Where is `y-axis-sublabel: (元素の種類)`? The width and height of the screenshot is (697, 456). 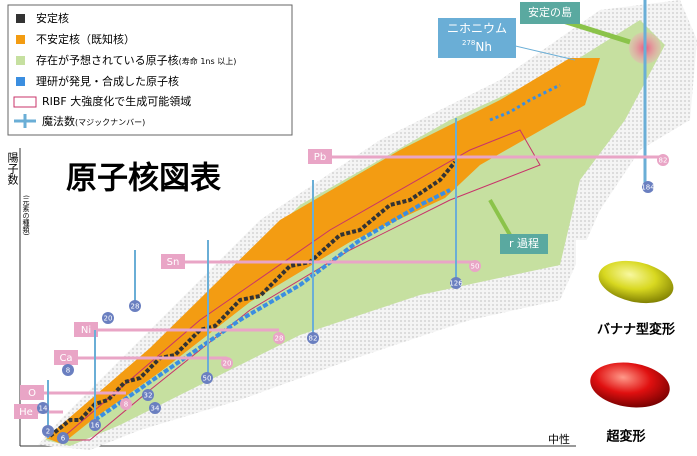
y-axis-sublabel: (元素の種類) is located at coordinates (26, 215).